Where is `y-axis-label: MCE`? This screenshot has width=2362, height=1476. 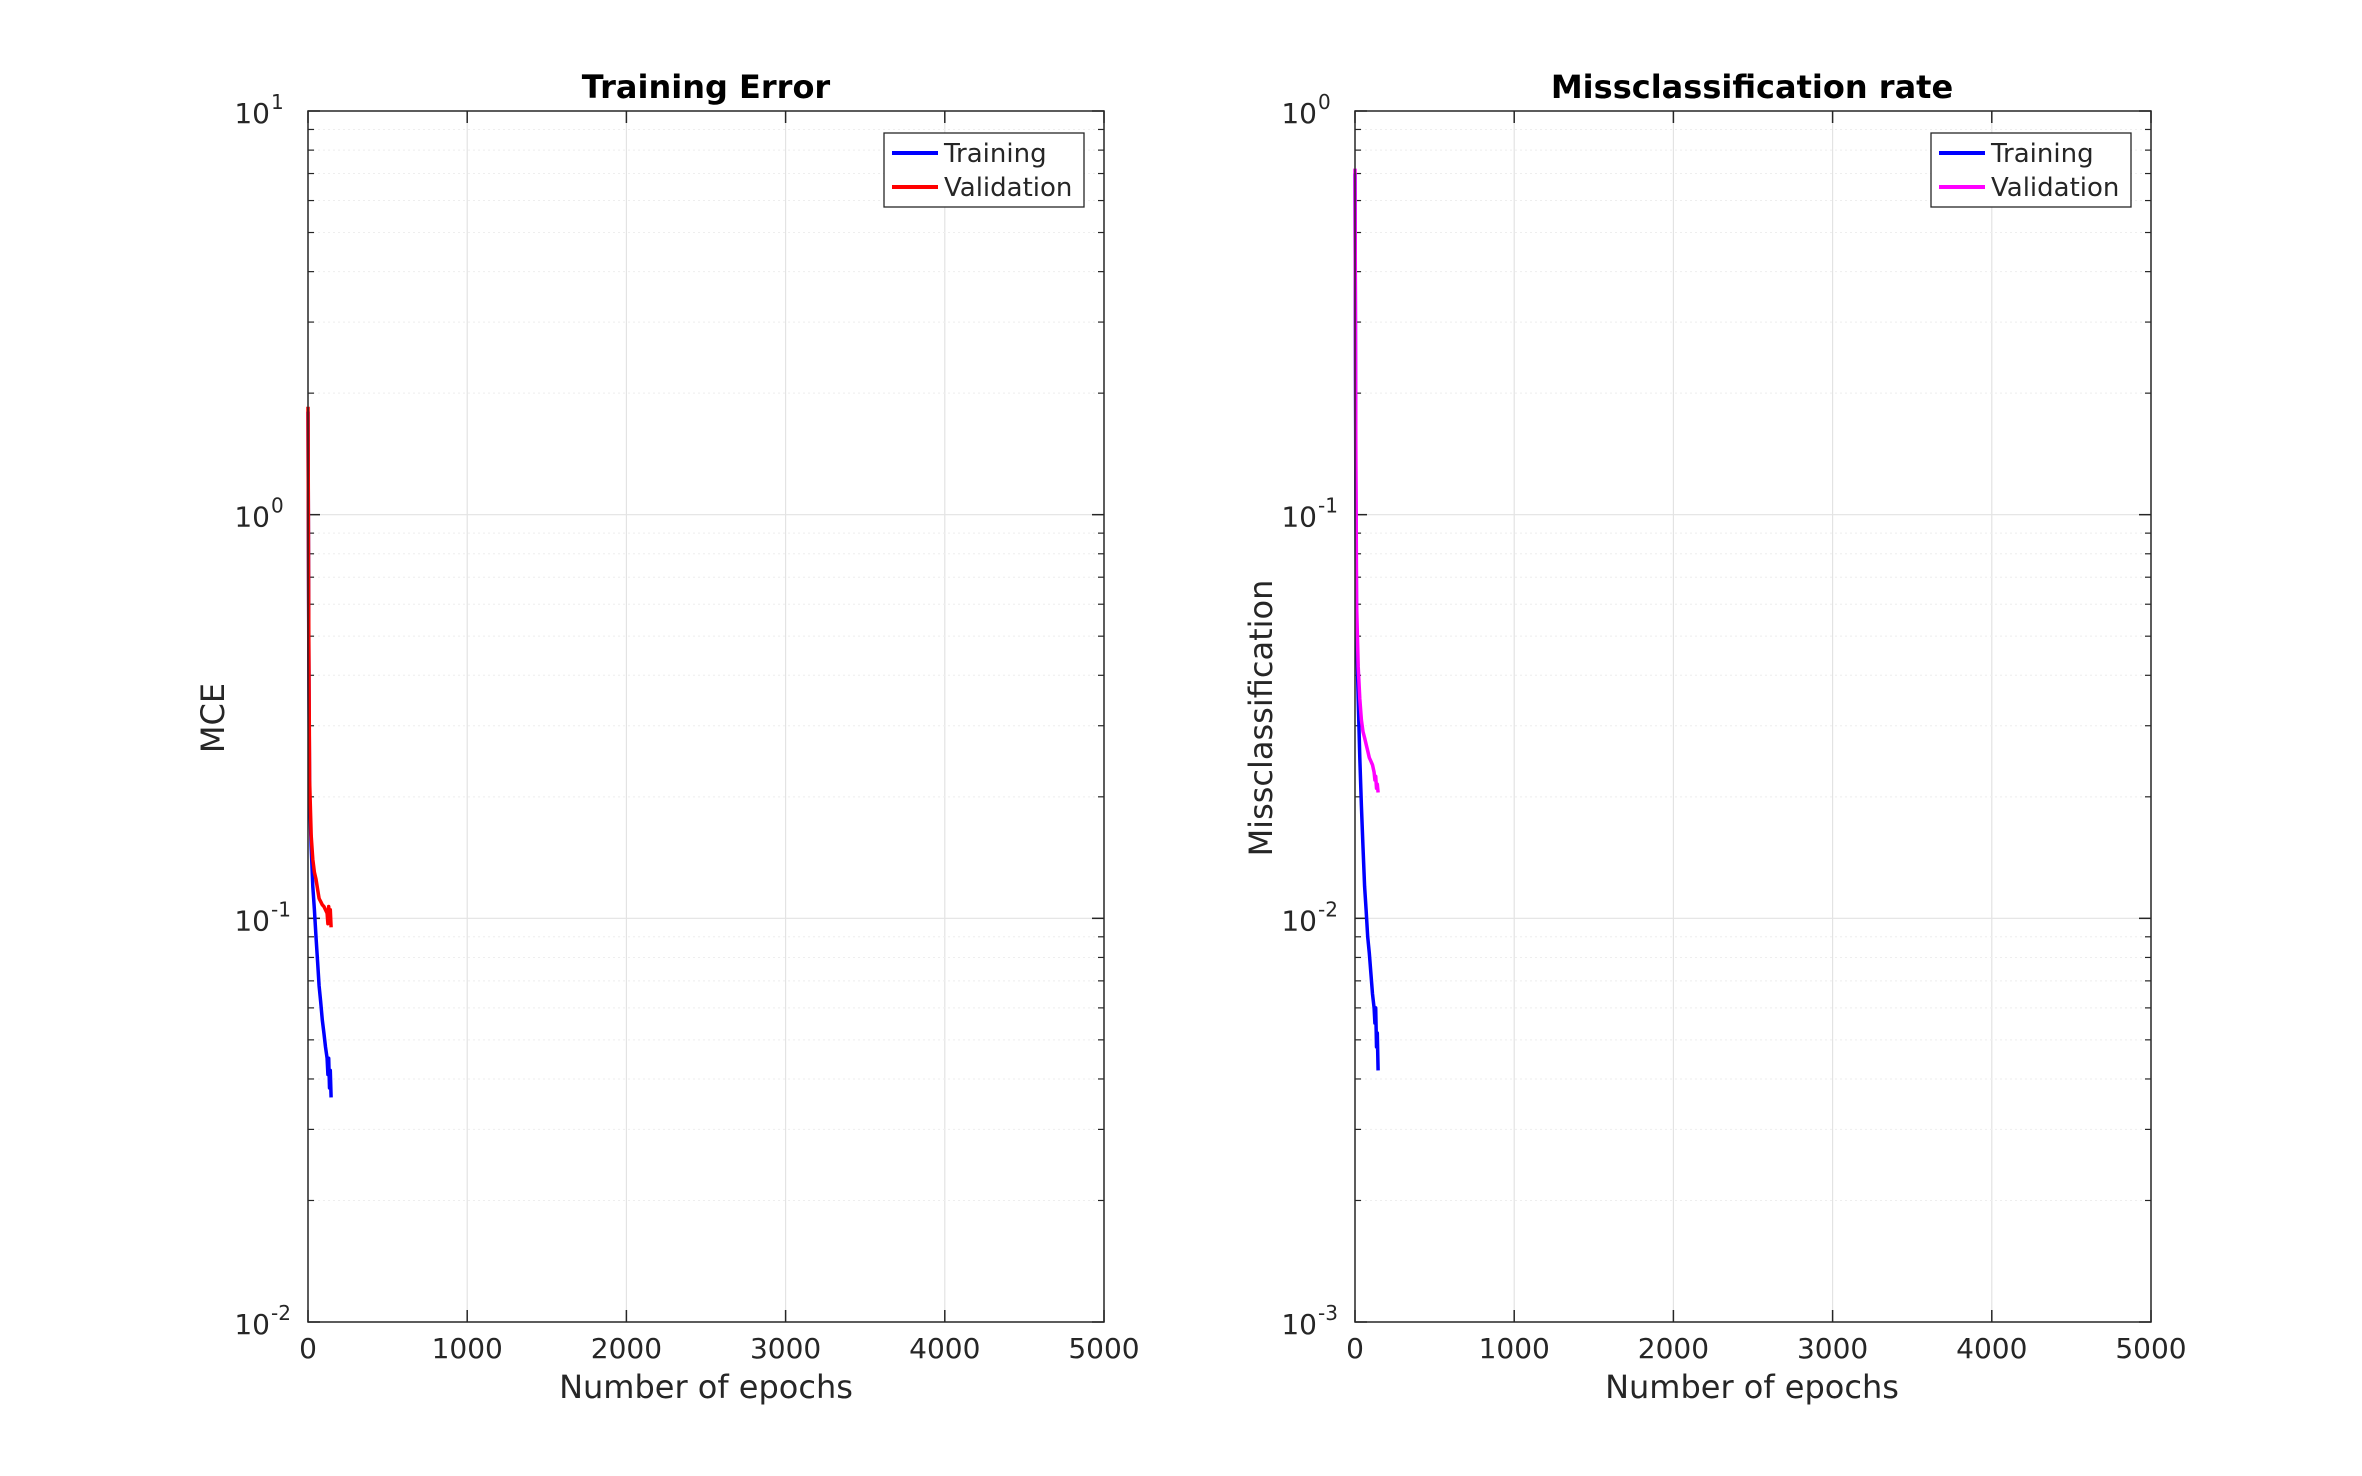
y-axis-label: MCE is located at coordinates (213, 718).